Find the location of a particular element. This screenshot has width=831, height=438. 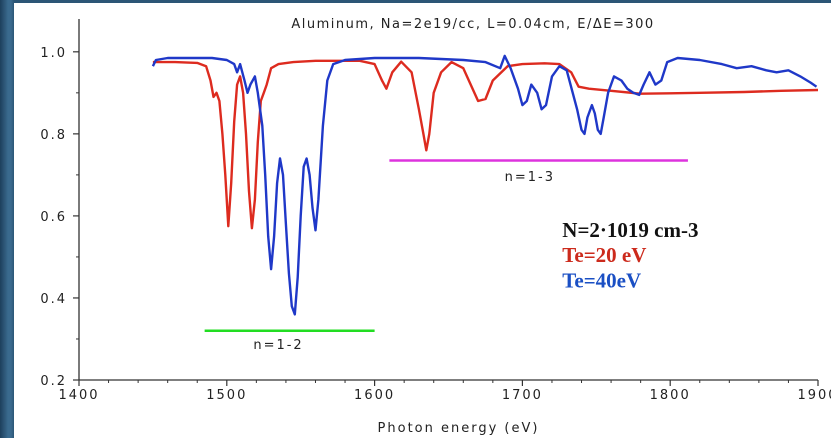

x-tick-label: 1800 is located at coordinates (670, 395).